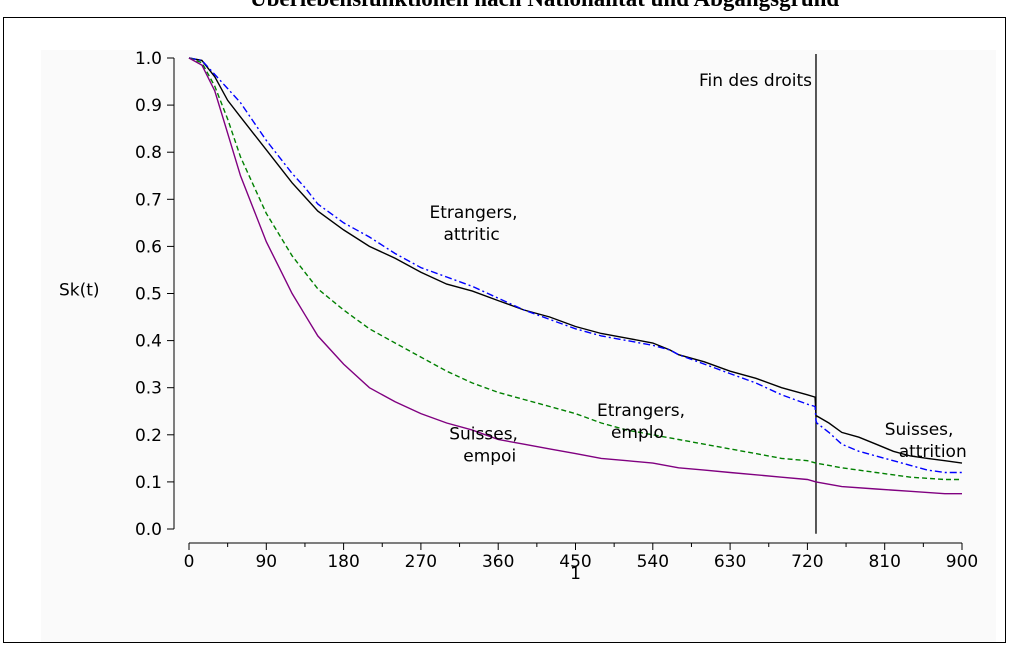 This screenshot has height=646, width=1009. Describe the element at coordinates (653, 562) in the screenshot. I see `x-tick-label: 540` at that location.